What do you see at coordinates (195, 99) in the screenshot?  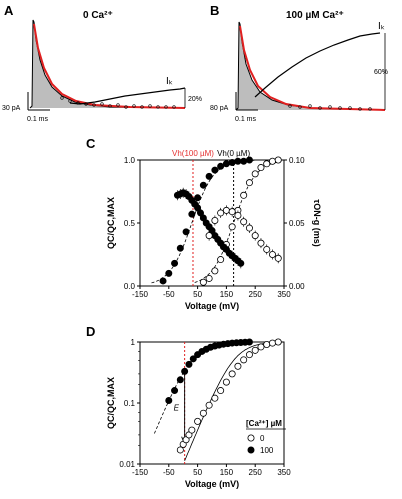 I see `panel-a-percent: 20%` at bounding box center [195, 99].